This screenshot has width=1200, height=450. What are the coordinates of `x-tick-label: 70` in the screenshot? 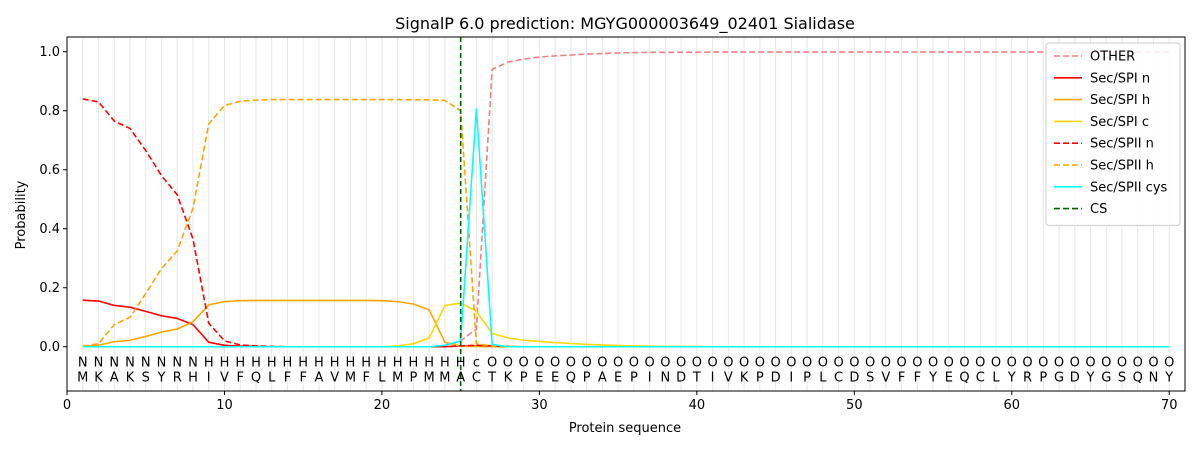 It's located at (1169, 405).